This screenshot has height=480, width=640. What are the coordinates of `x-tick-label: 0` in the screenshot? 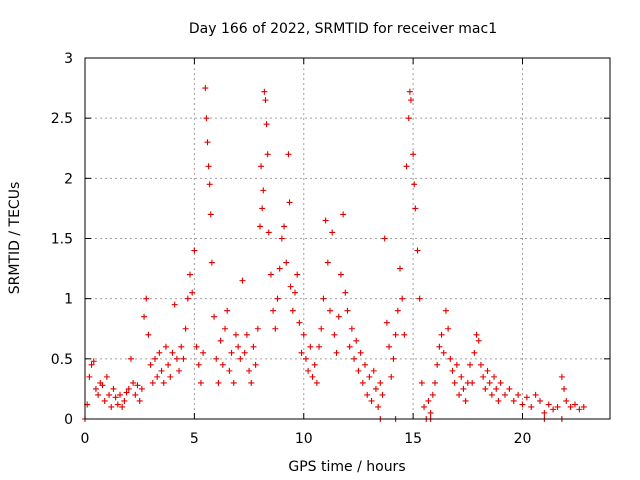 It's located at (85, 439).